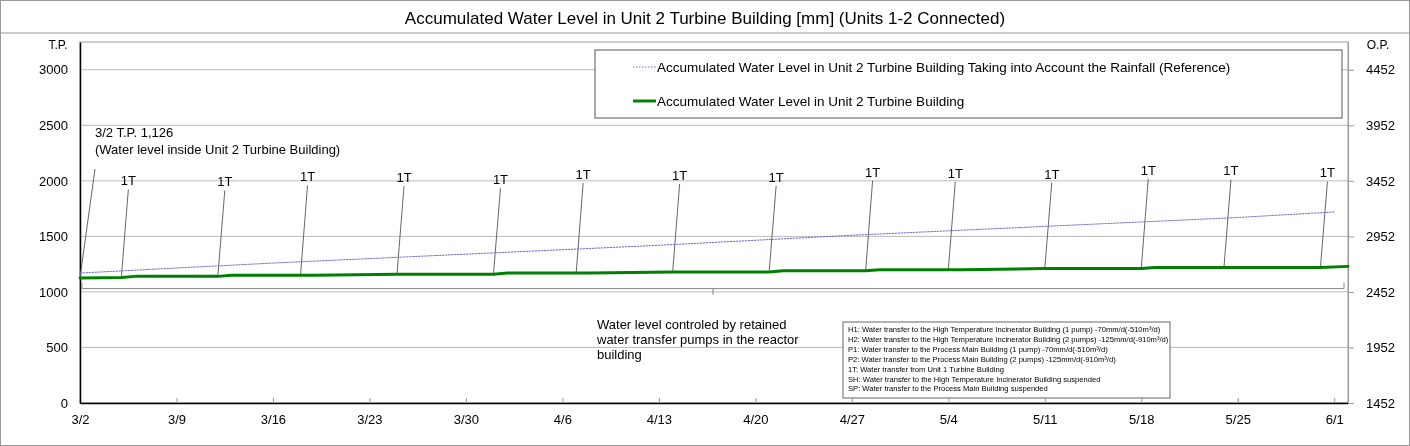  What do you see at coordinates (1045, 420) in the screenshot?
I see `x-tick-label: 5/11` at bounding box center [1045, 420].